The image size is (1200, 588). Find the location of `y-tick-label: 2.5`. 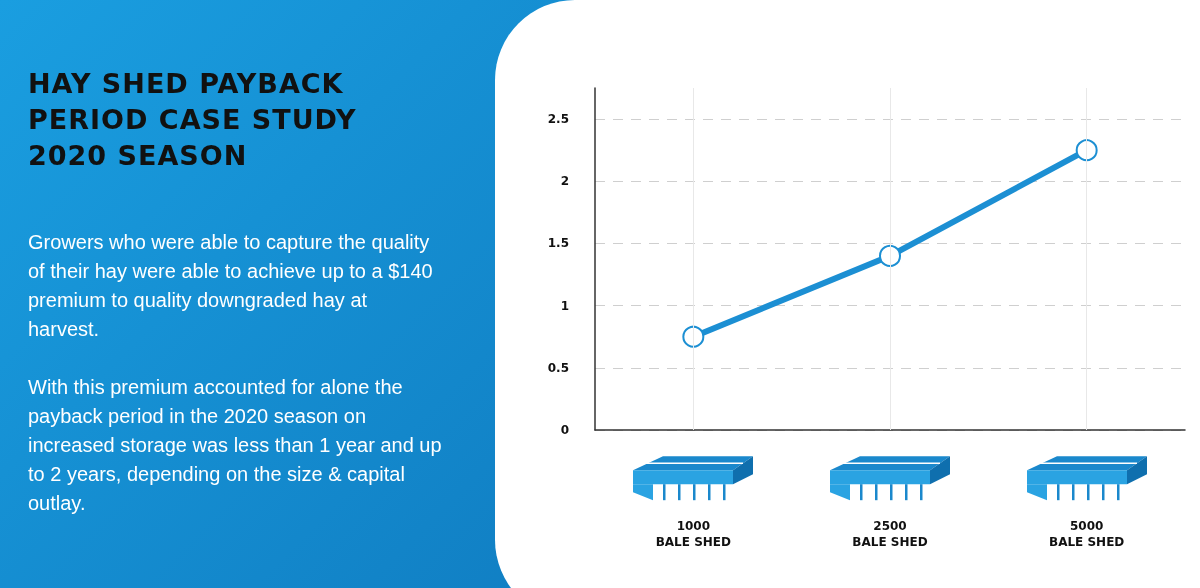

y-tick-label: 2.5 is located at coordinates (558, 119).